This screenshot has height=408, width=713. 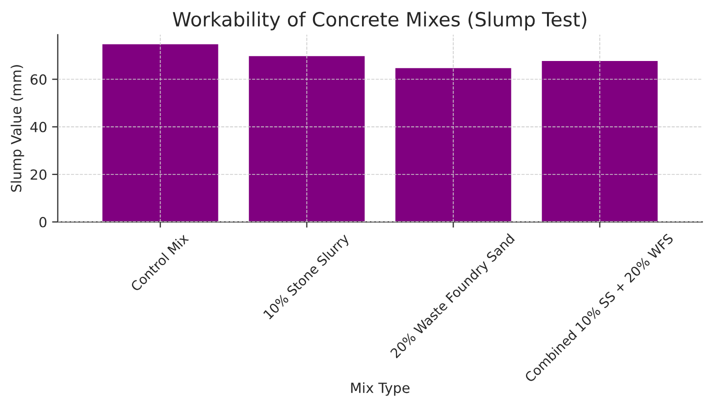 What do you see at coordinates (38, 127) in the screenshot?
I see `y-tick-label: 40` at bounding box center [38, 127].